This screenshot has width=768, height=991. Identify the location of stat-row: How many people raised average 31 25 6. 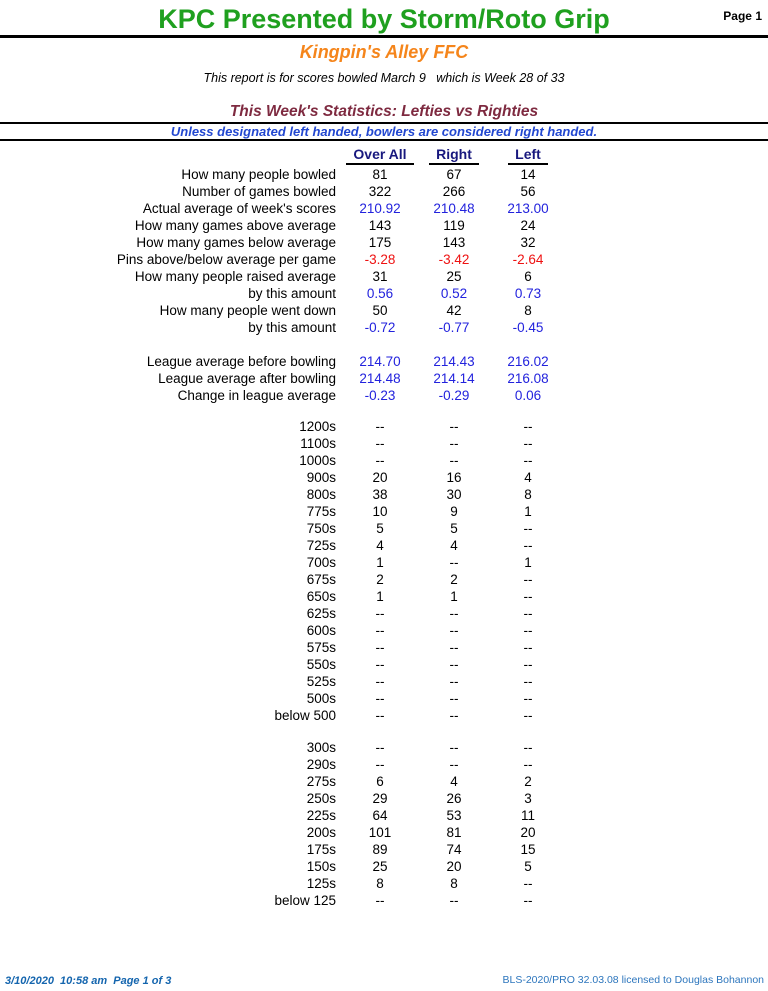
(384, 276).